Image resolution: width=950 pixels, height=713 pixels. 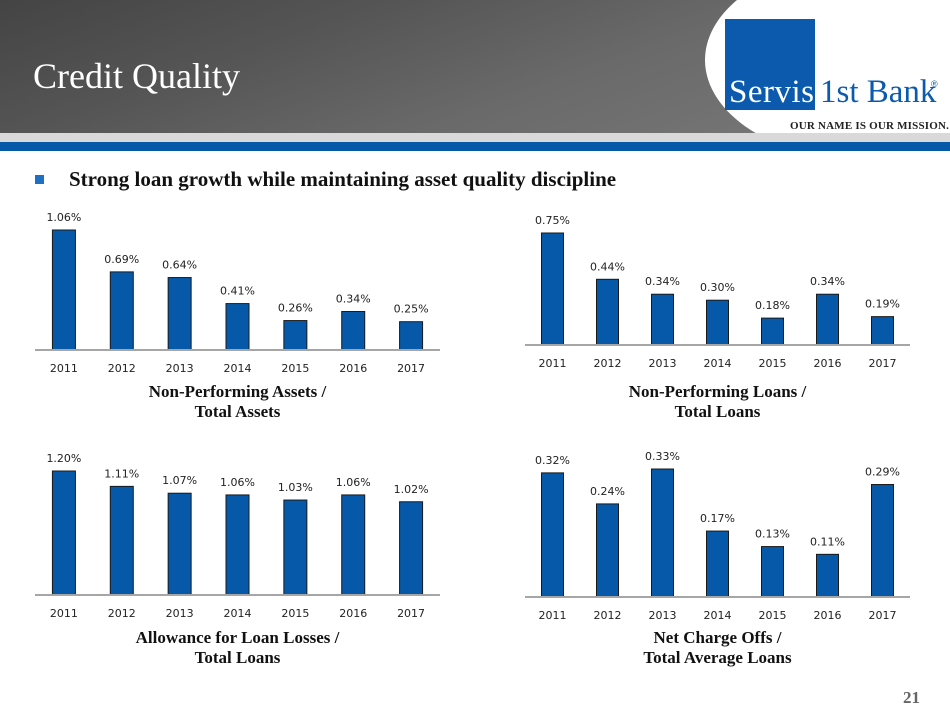 I want to click on data-label: 0.69%, so click(x=121, y=259).